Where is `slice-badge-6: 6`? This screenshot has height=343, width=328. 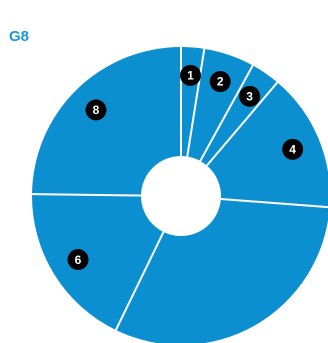
slice-badge-6: 6 is located at coordinates (78, 260).